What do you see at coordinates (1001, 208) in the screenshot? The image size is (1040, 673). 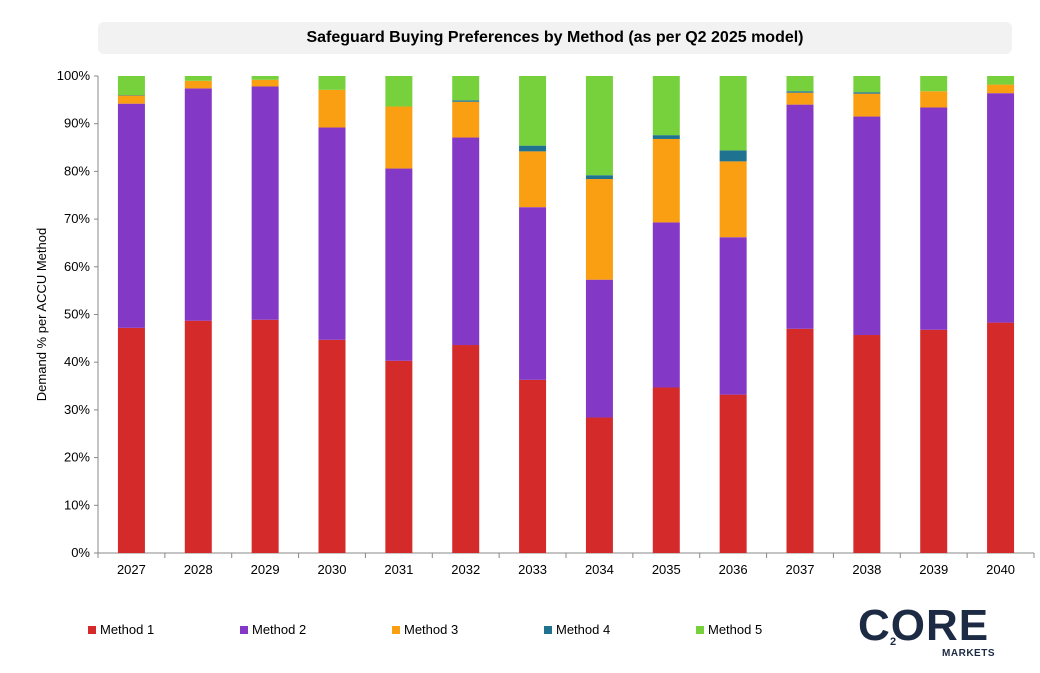 I see `bar-method-2-2040` at bounding box center [1001, 208].